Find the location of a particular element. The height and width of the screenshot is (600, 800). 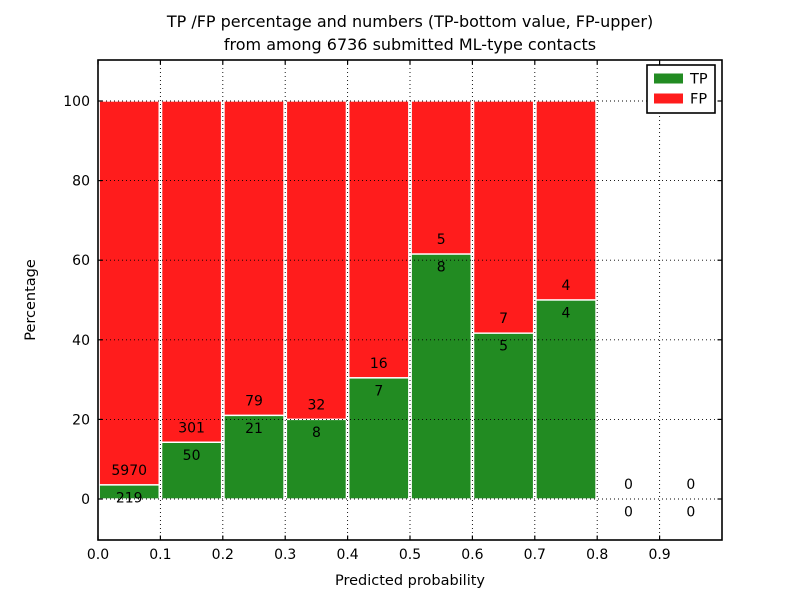

legend-swatch-fp-icon is located at coordinates (668, 98).